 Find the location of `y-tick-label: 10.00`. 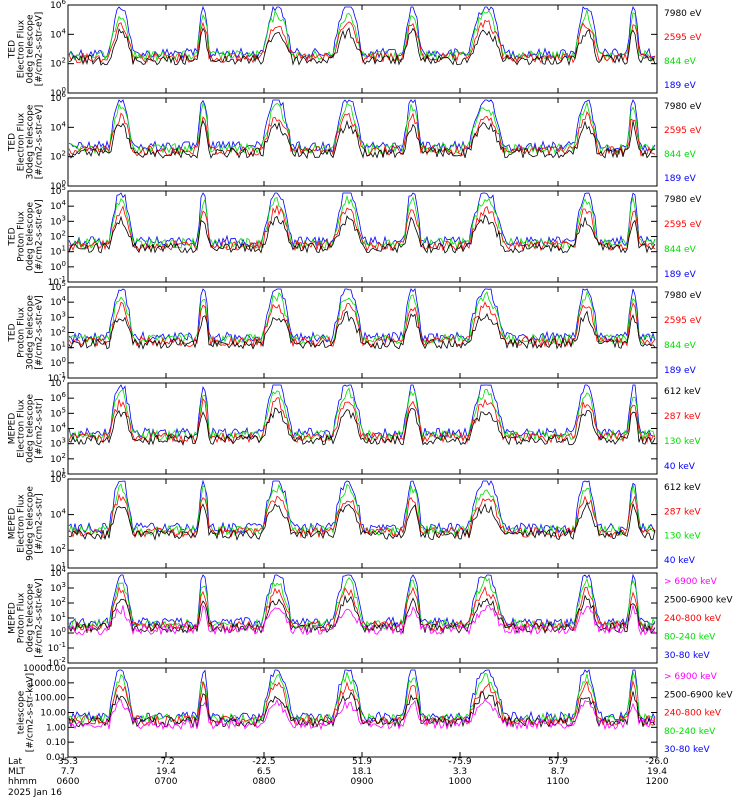

y-tick-label: 10.00 is located at coordinates (53, 714).